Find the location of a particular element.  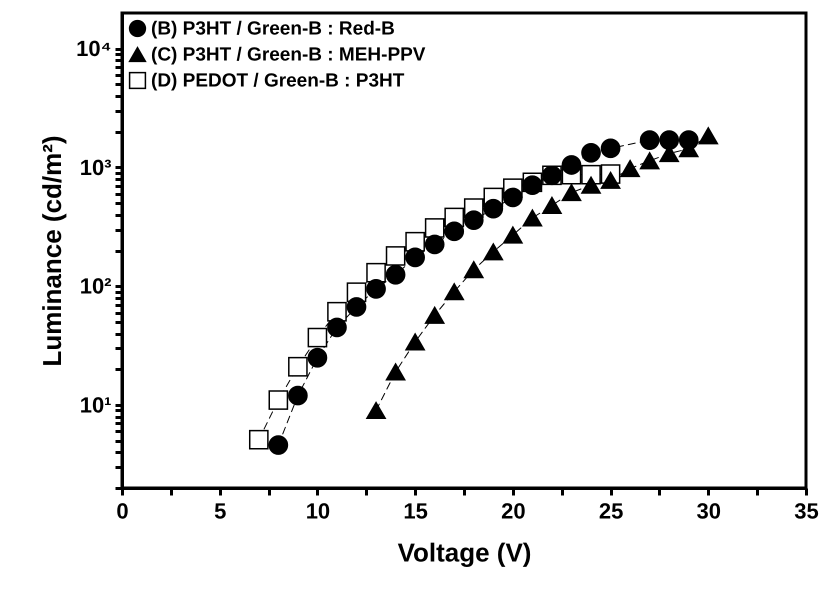

x-axis-title: Voltage (V) is located at coordinates (465, 553).